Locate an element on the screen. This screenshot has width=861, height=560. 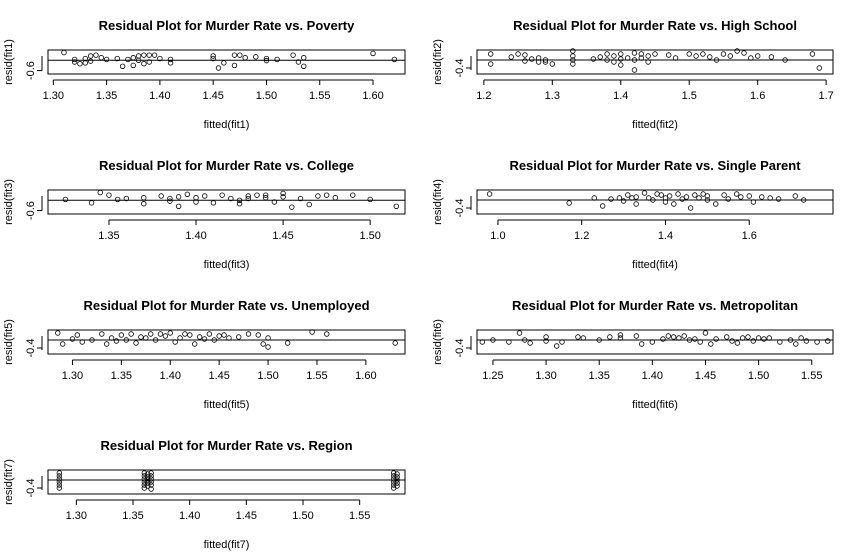
x-tick-label-3-1: 1.40 is located at coordinates (195, 236).